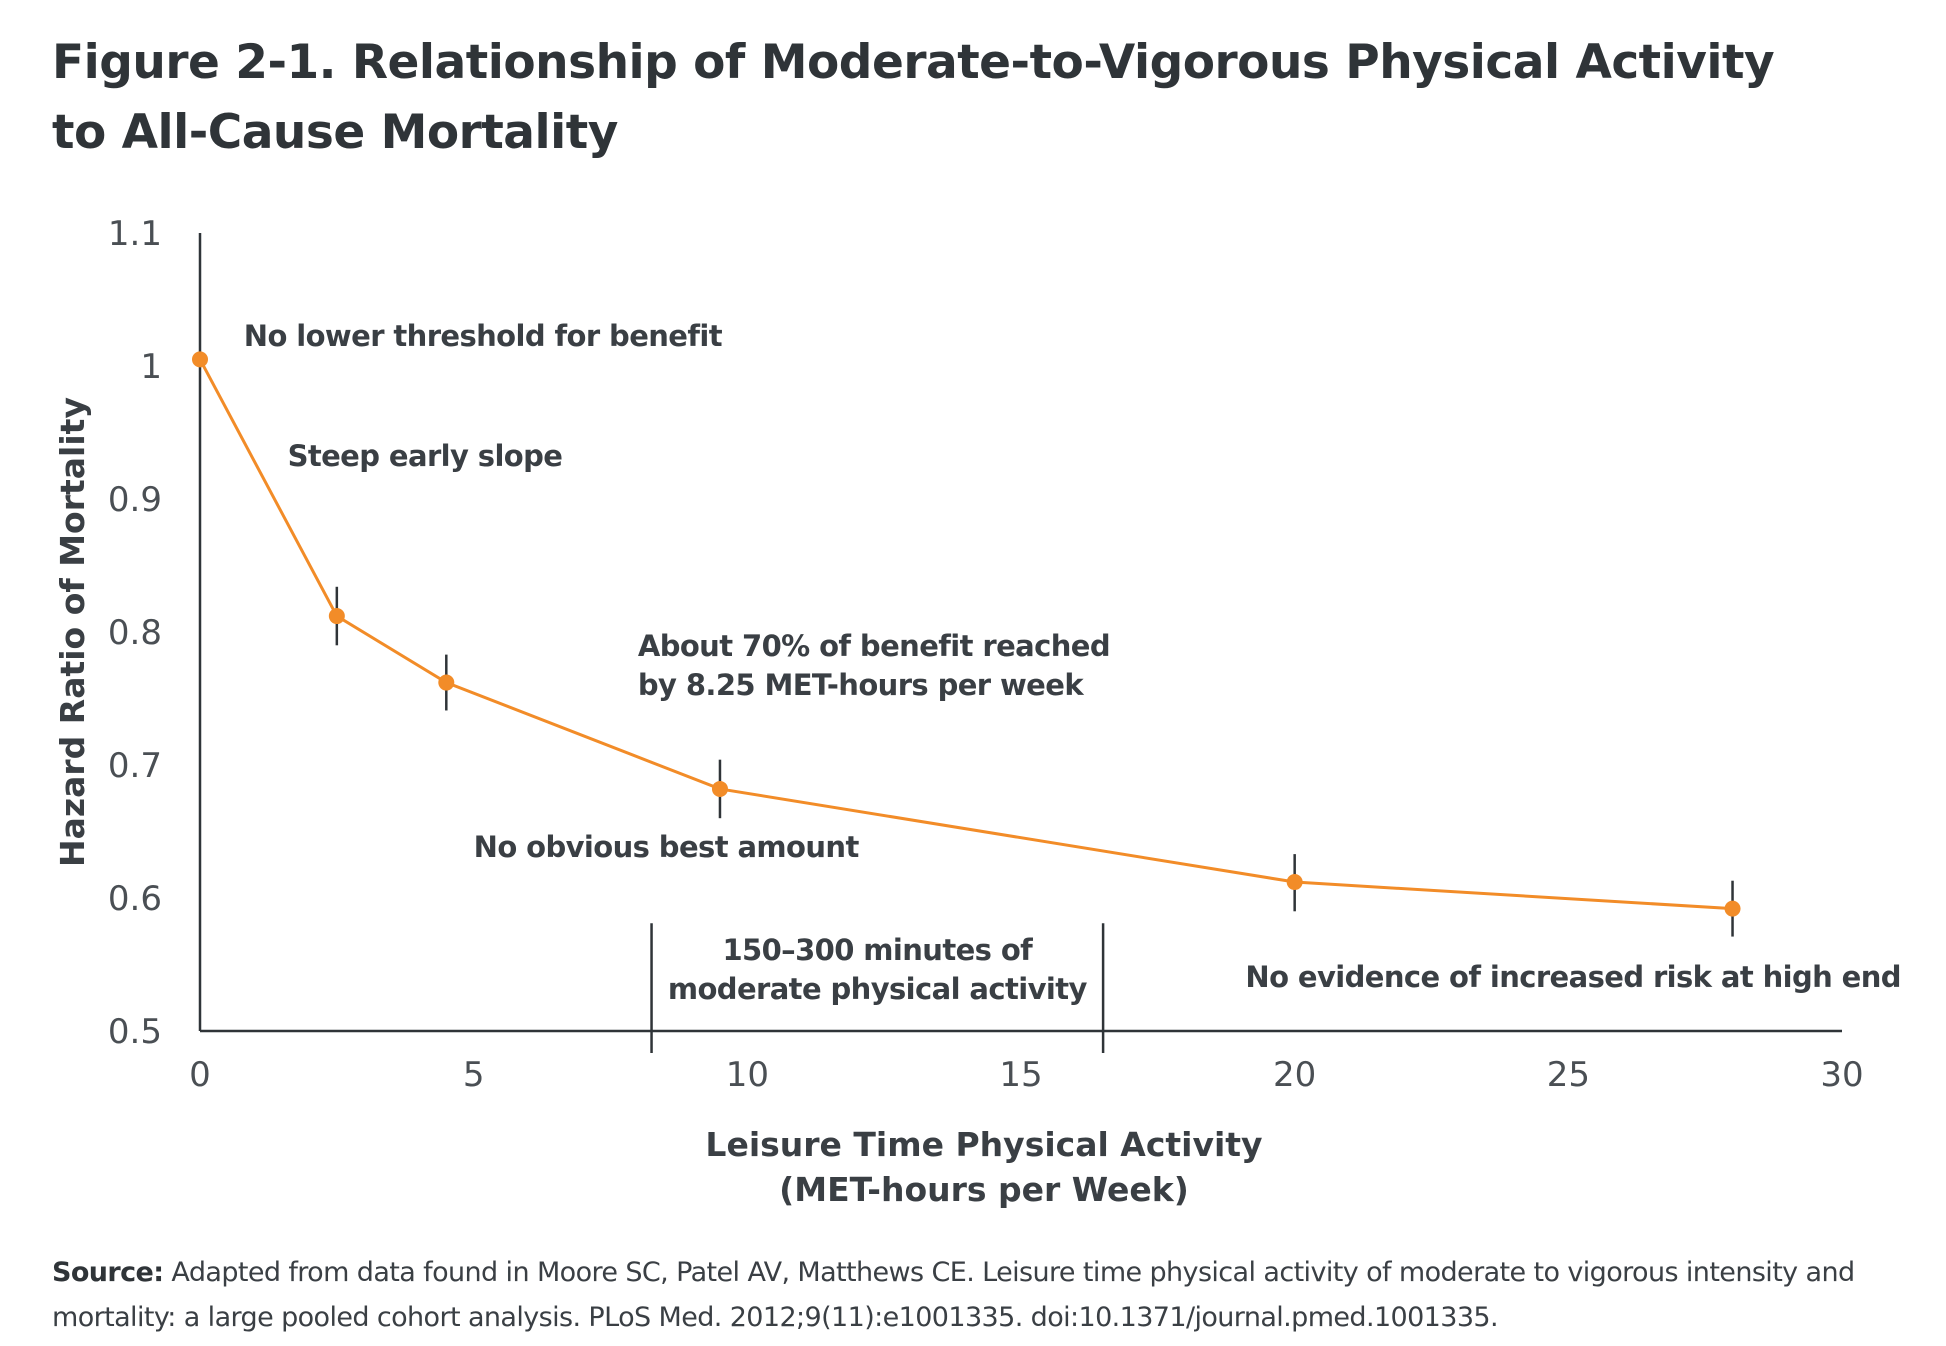 This screenshot has width=1946, height=1346. I want to click on y-tick-label: 0.7, so click(135, 766).